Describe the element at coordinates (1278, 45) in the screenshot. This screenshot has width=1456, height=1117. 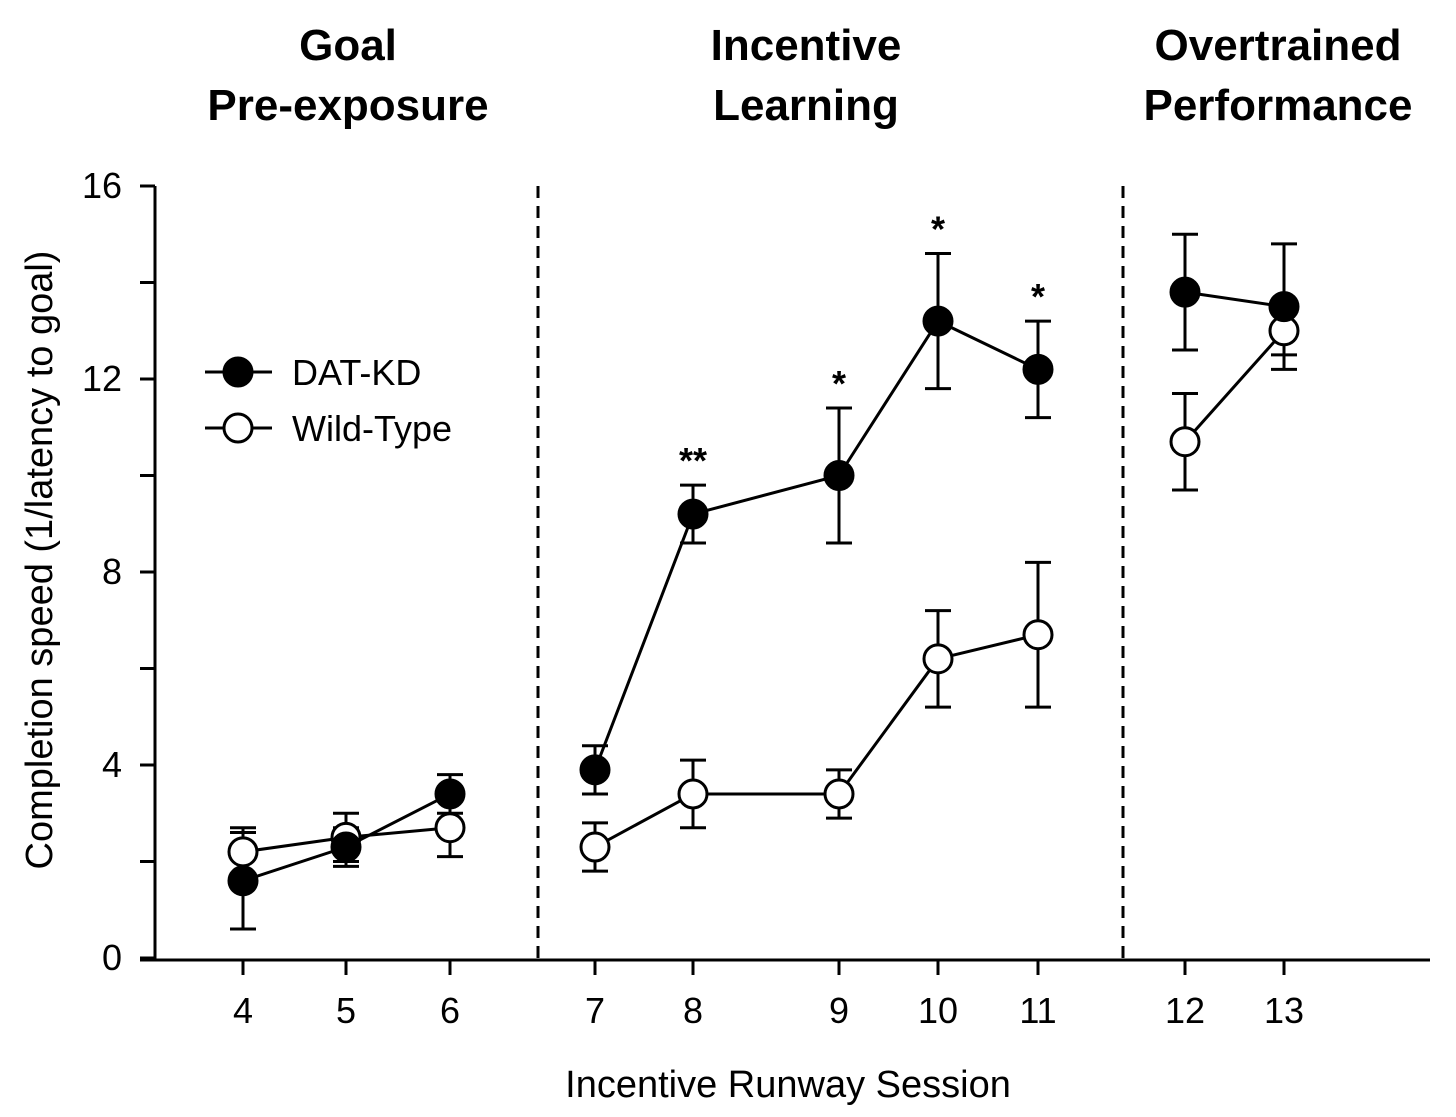
I see `phase-title-line: Overtrained` at that location.